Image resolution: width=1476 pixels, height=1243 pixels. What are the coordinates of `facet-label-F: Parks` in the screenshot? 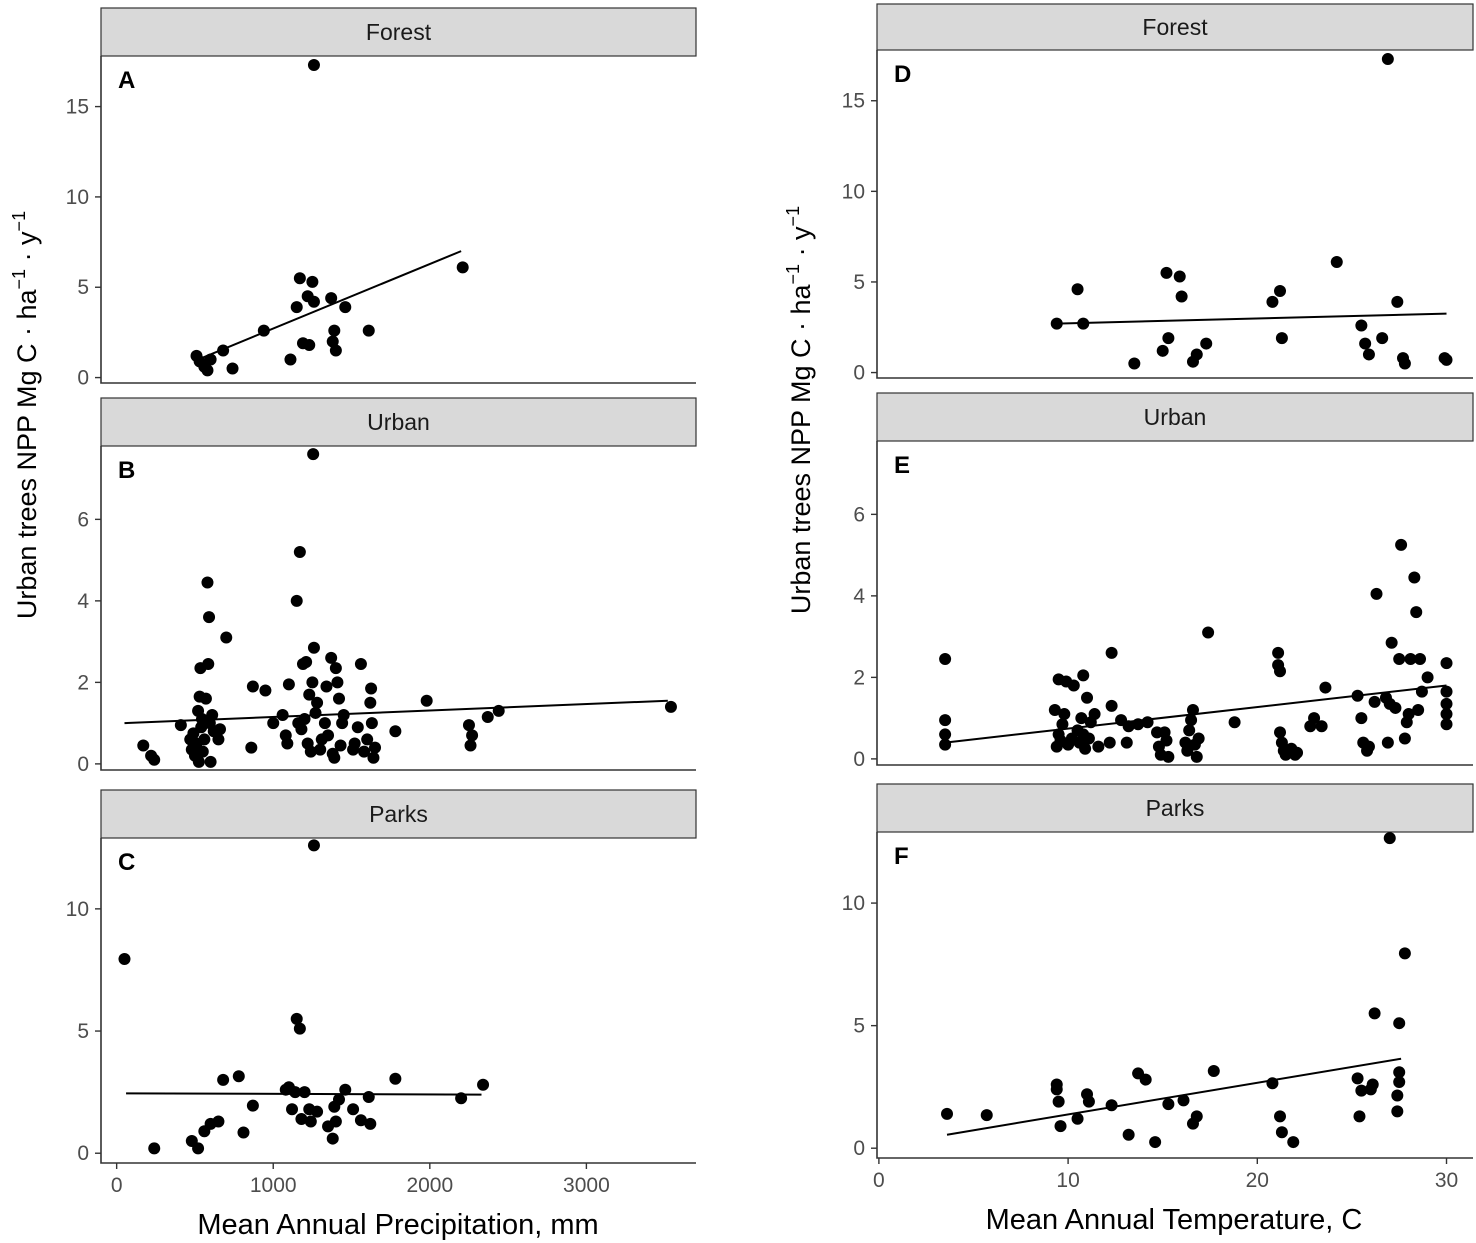 It's located at (1175, 808).